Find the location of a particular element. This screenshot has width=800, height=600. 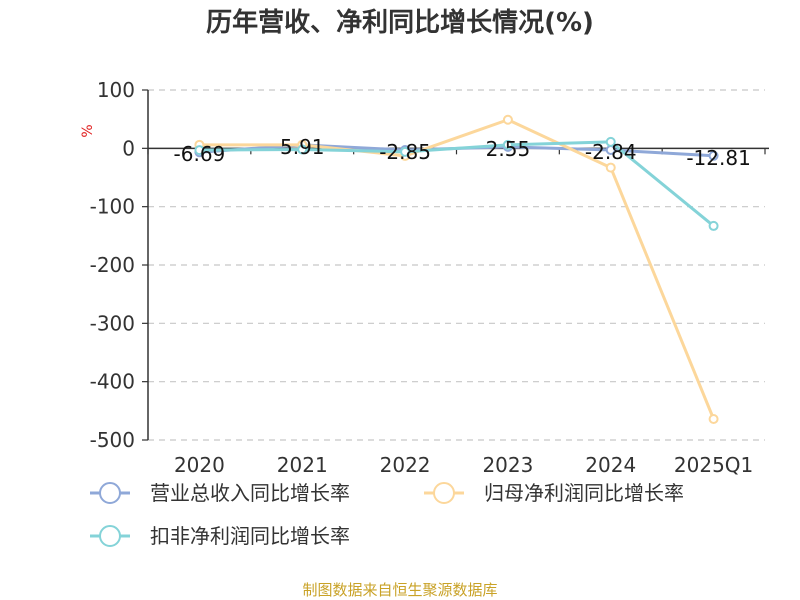

data-label: -6.69 is located at coordinates (200, 154).